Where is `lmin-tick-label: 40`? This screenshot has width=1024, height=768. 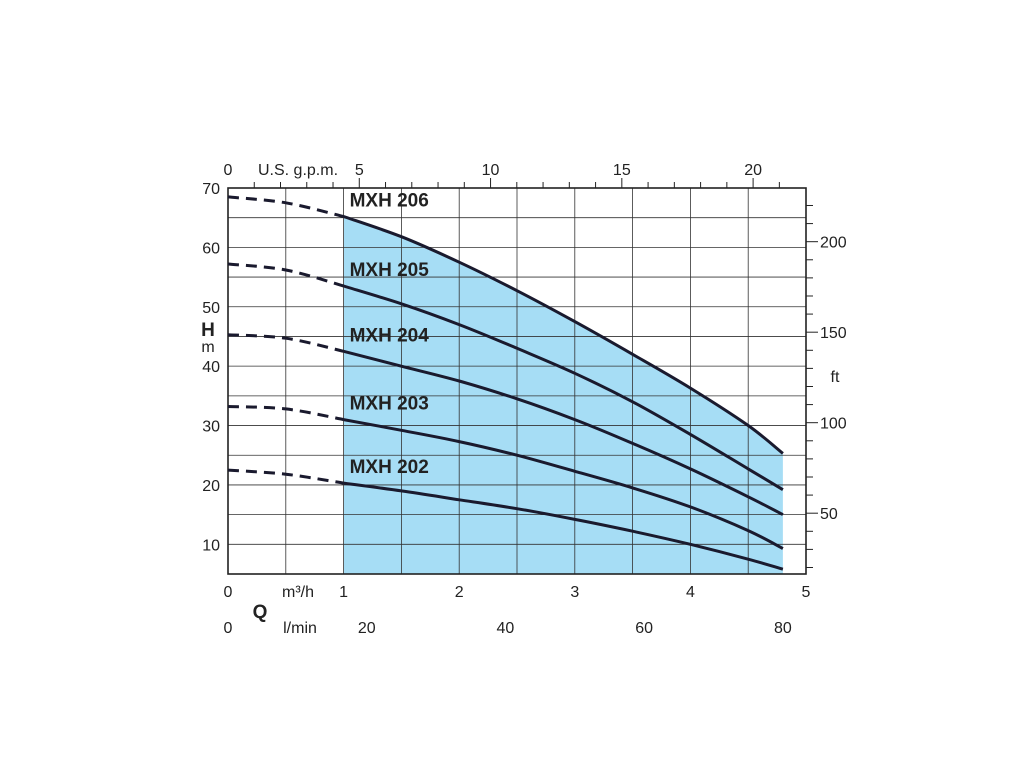 lmin-tick-label: 40 is located at coordinates (506, 628).